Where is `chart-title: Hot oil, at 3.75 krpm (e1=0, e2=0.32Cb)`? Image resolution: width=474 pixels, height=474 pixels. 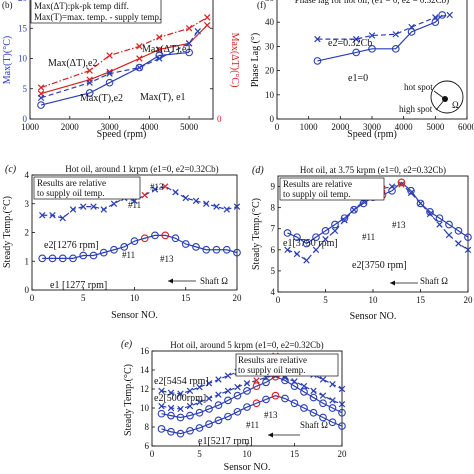
chart-title: Hot oil, at 3.75 krpm (e1=0, e2=0.32Cb) is located at coordinates (373, 170).